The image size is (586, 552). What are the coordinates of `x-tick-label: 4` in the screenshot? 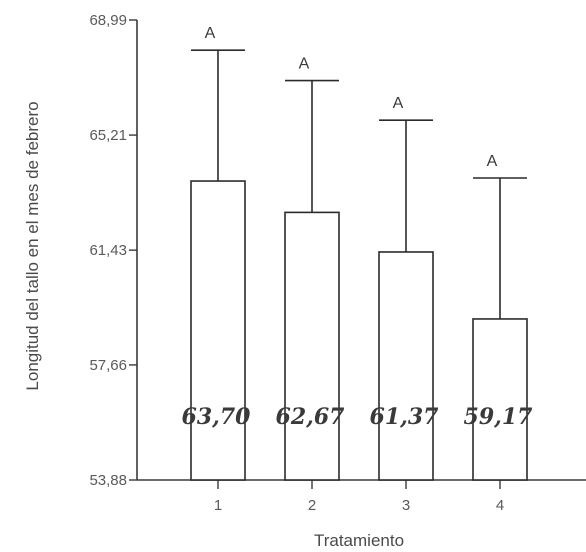 It's located at (500, 505).